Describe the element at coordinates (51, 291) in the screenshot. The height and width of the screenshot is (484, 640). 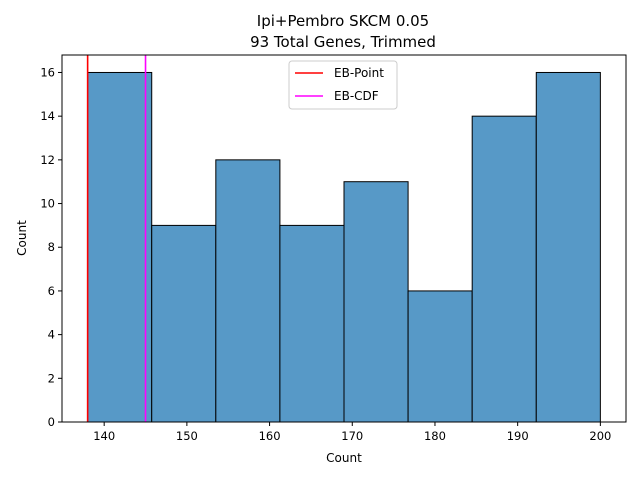
I see `y-tick-label: 6` at that location.